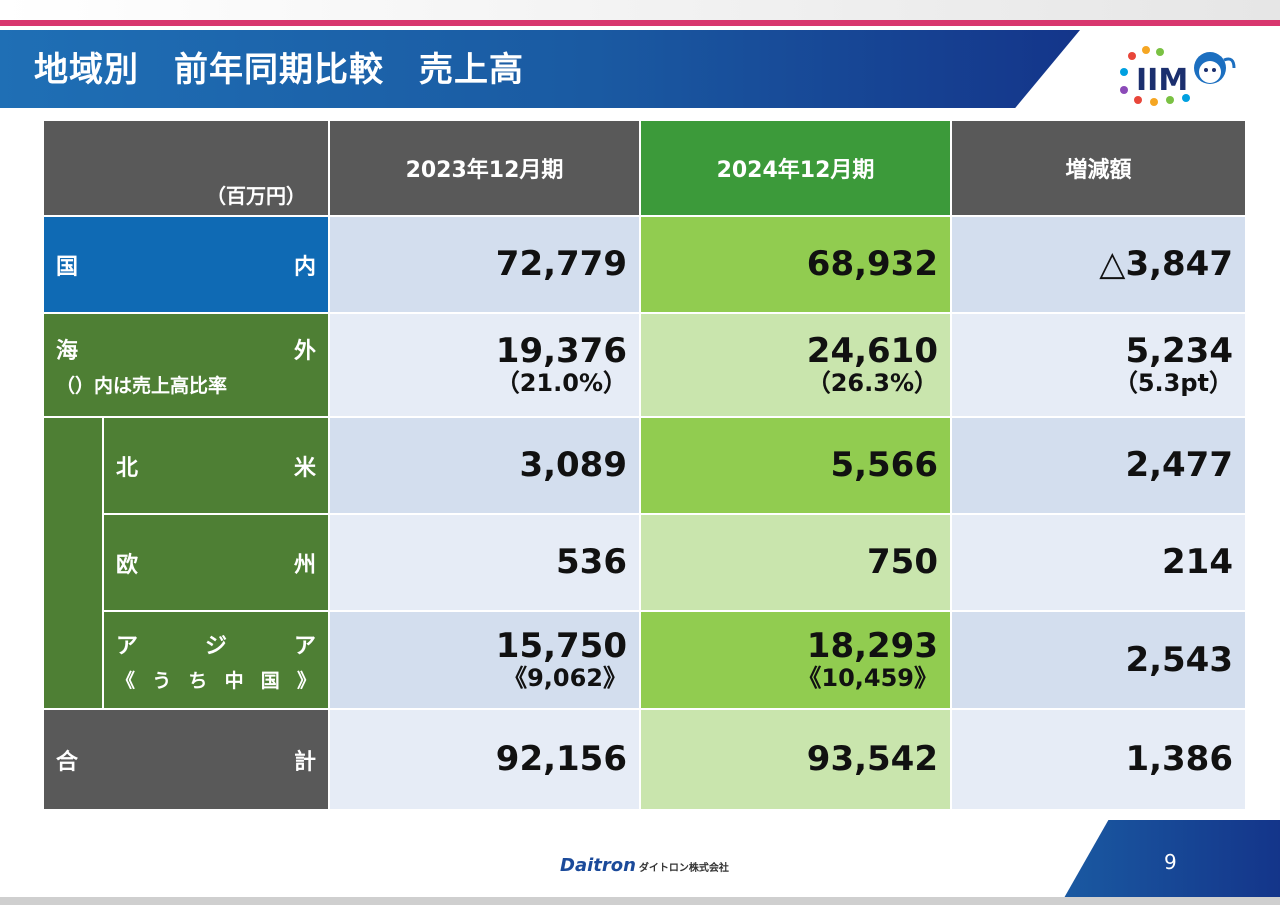  I want to click on row-europe: 欧州 536 750 214, so click(645, 562).